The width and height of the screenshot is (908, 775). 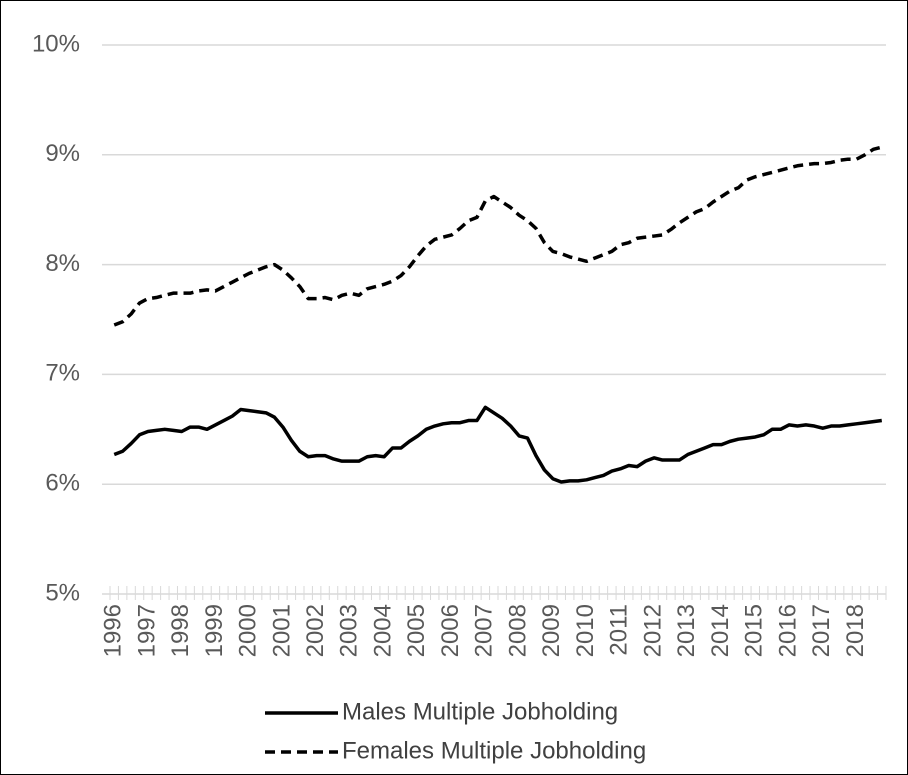 What do you see at coordinates (180, 630) in the screenshot?
I see `x-tick-label: 1998` at bounding box center [180, 630].